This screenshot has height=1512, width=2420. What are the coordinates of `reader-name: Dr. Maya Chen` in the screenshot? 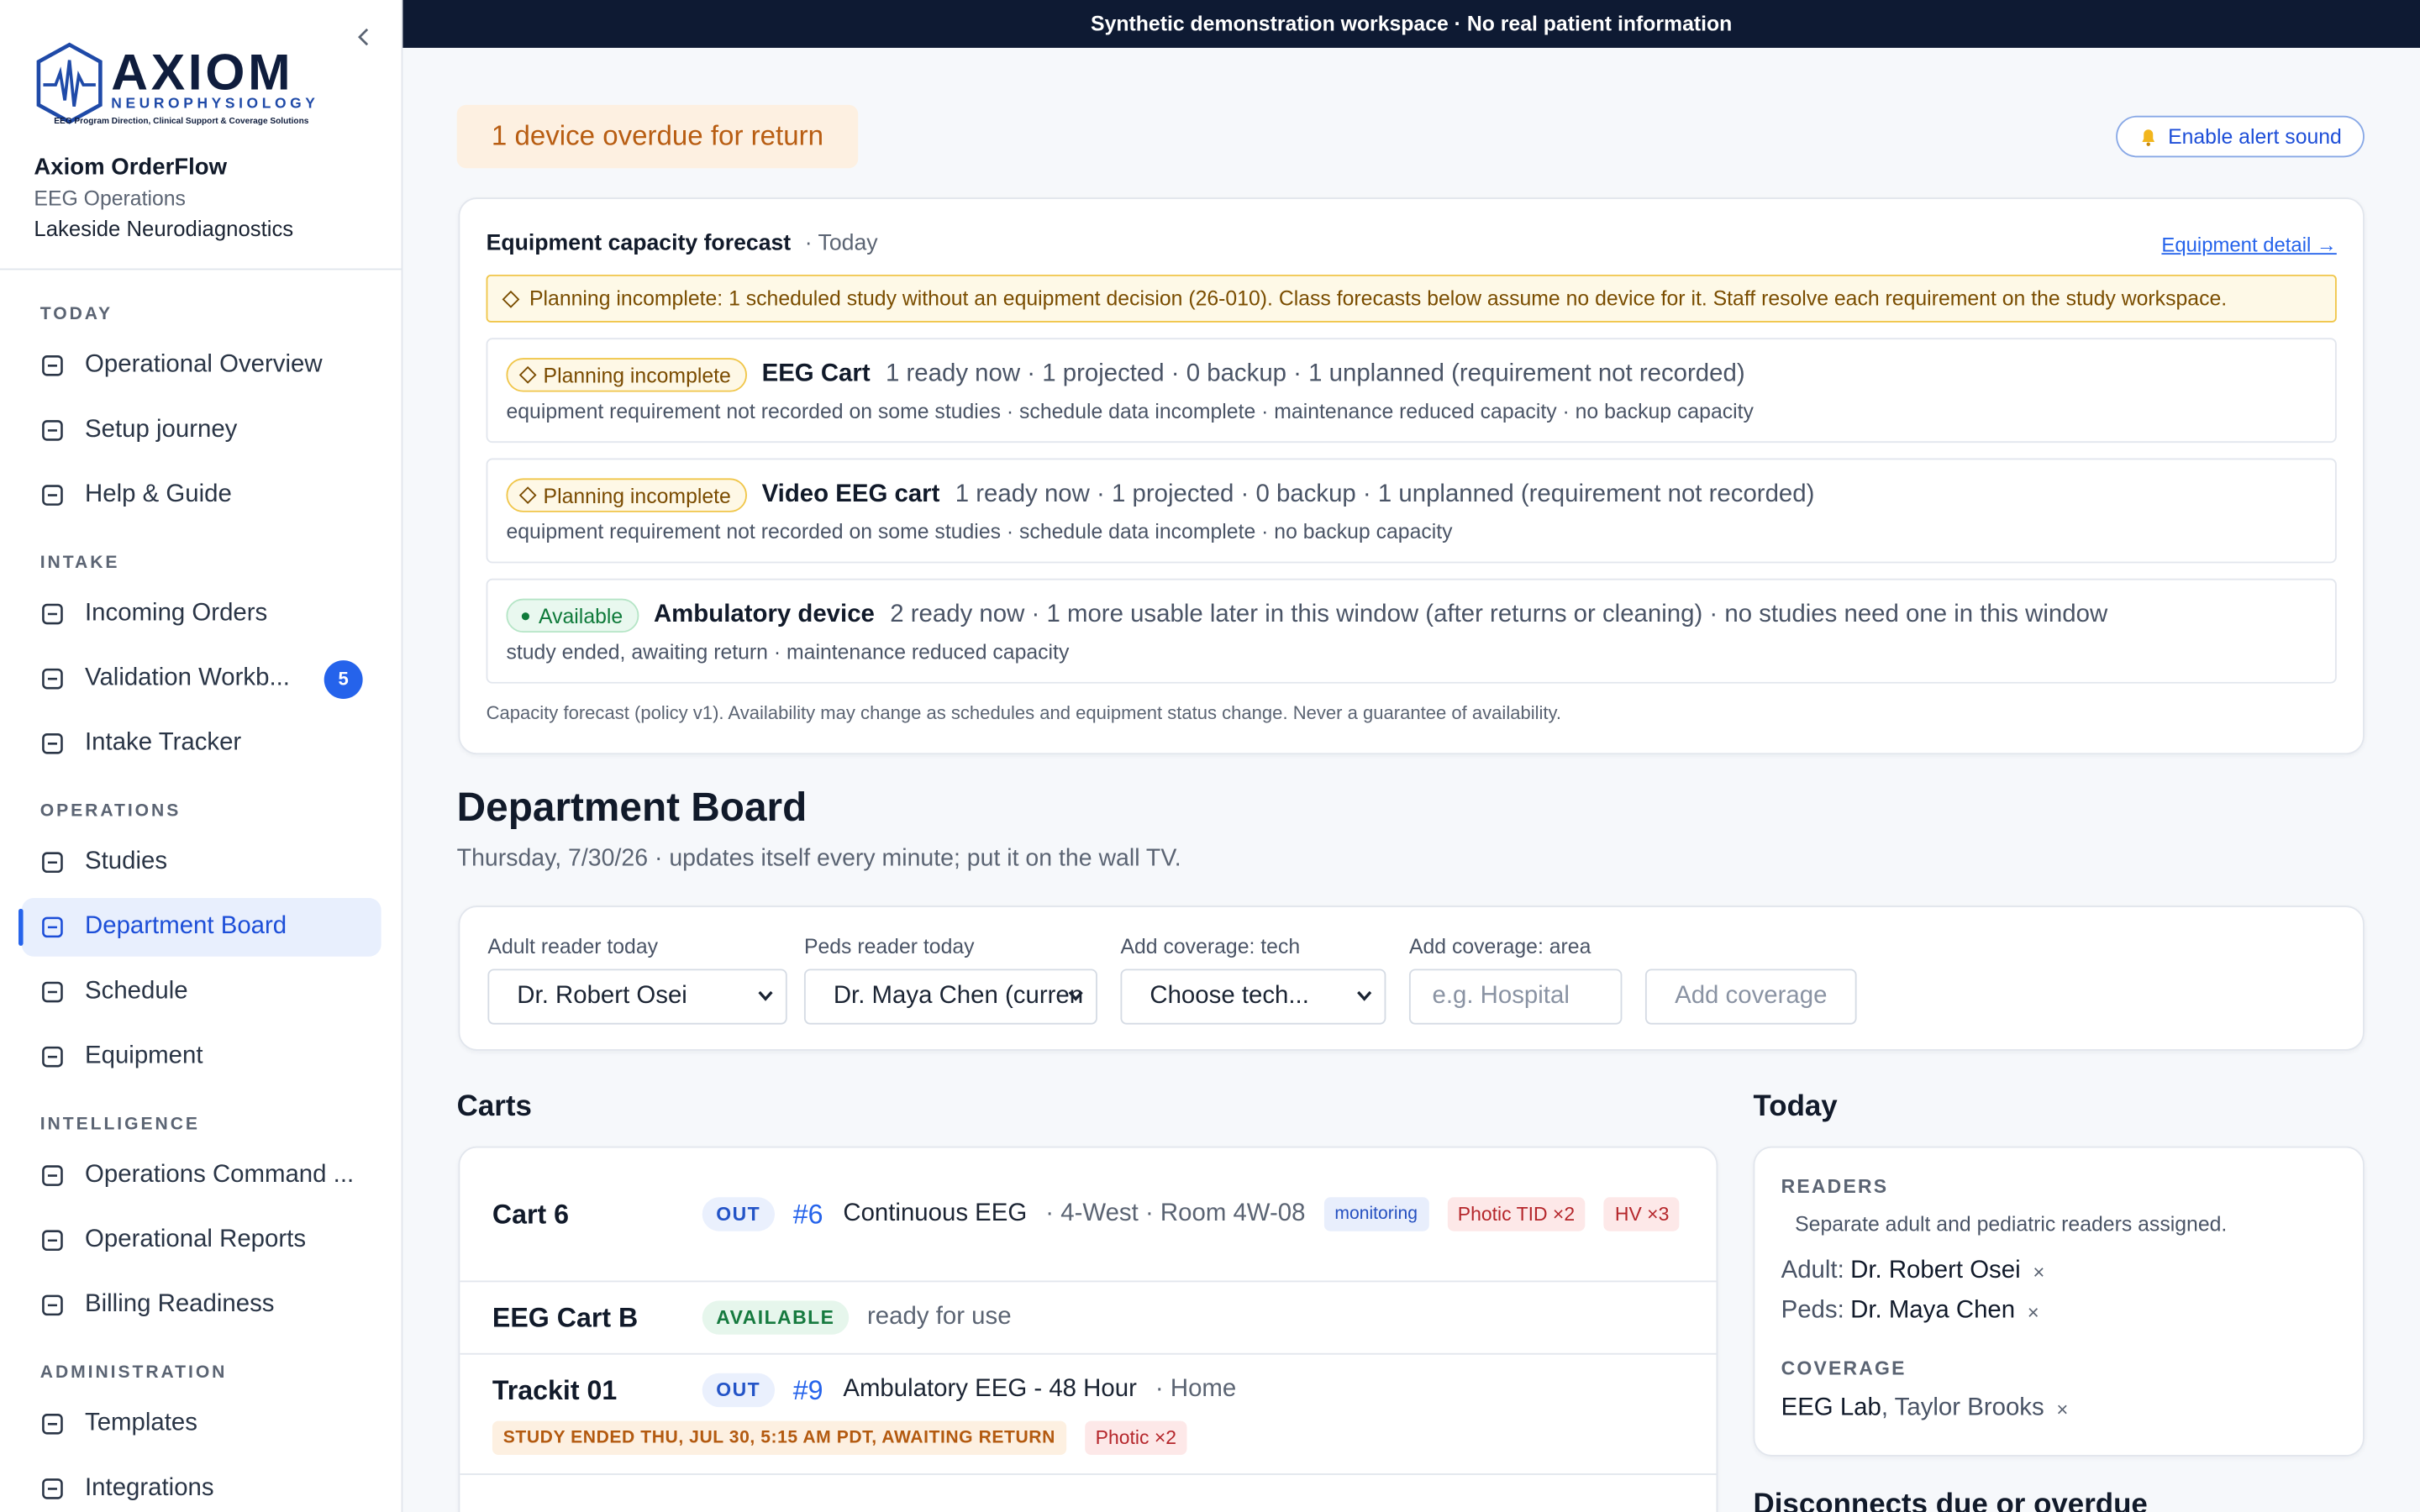 It's located at (1933, 1310).